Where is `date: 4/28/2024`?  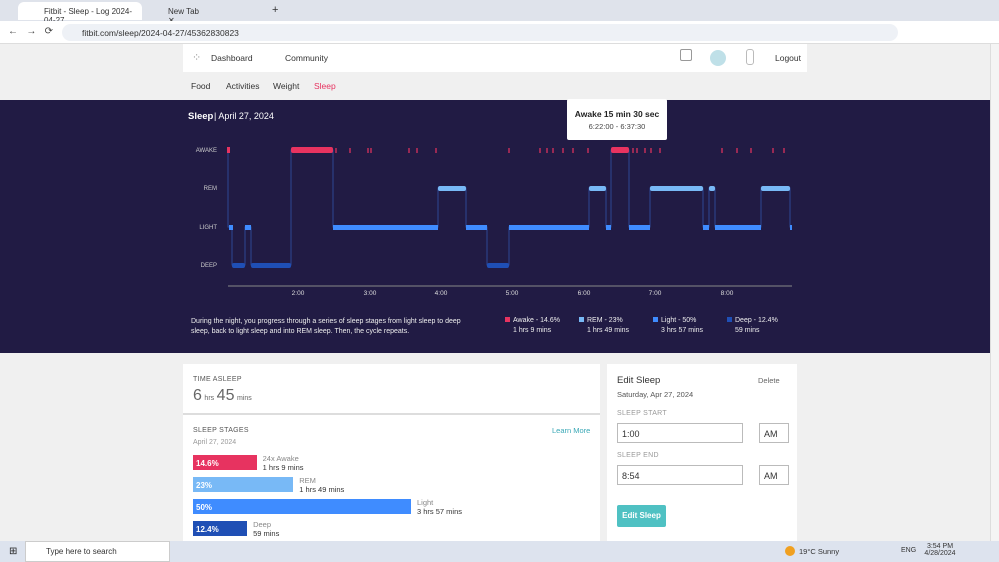 date: 4/28/2024 is located at coordinates (940, 553).